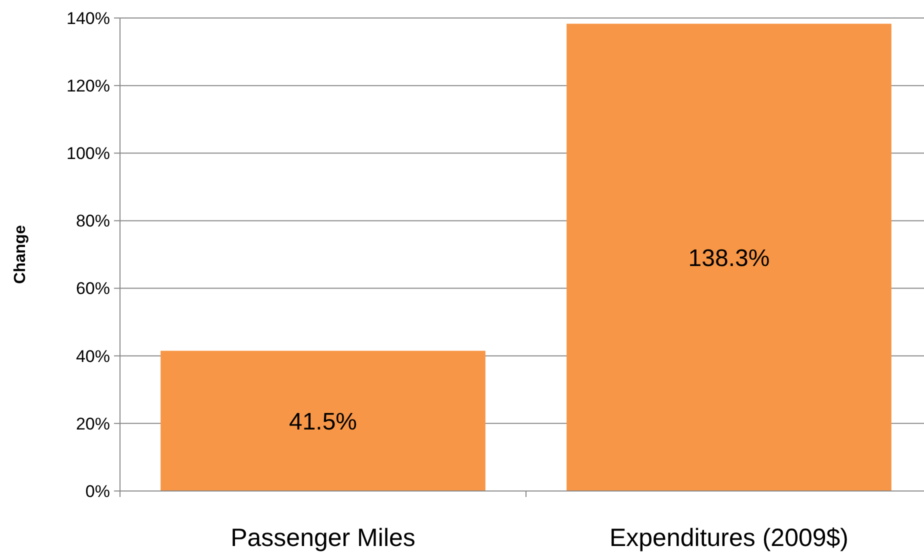  What do you see at coordinates (93, 356) in the screenshot?
I see `y-tick-label: 40%` at bounding box center [93, 356].